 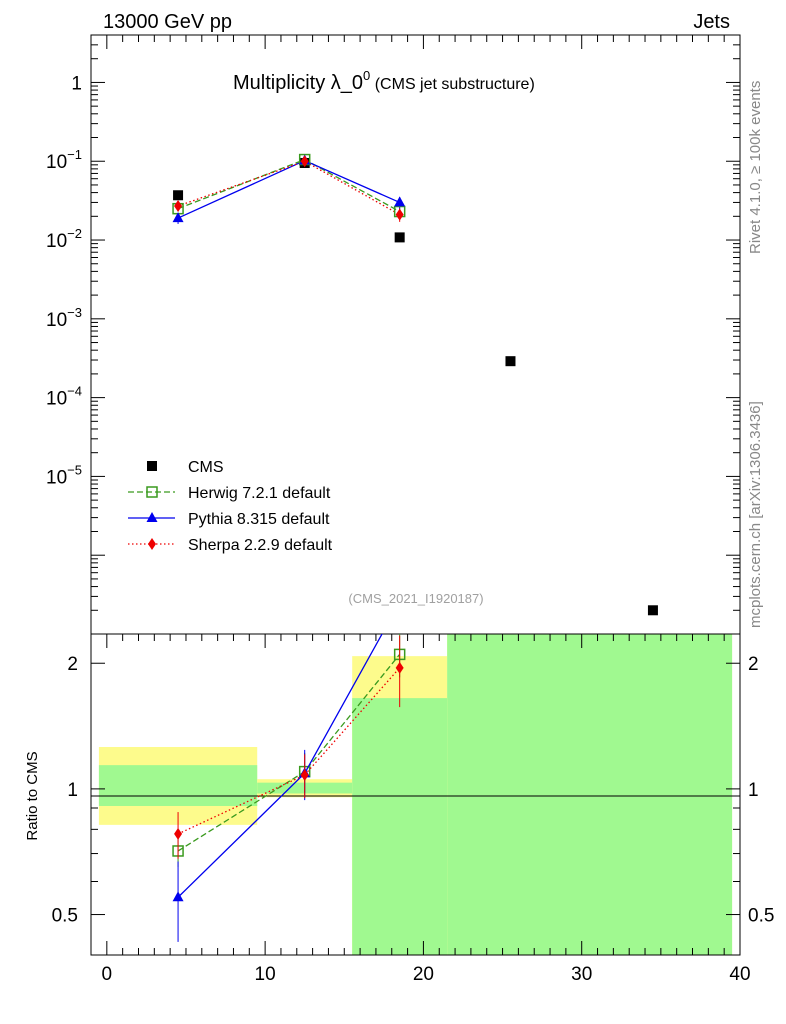 What do you see at coordinates (265, 974) in the screenshot?
I see `ratio-x-tick-label: 10` at bounding box center [265, 974].